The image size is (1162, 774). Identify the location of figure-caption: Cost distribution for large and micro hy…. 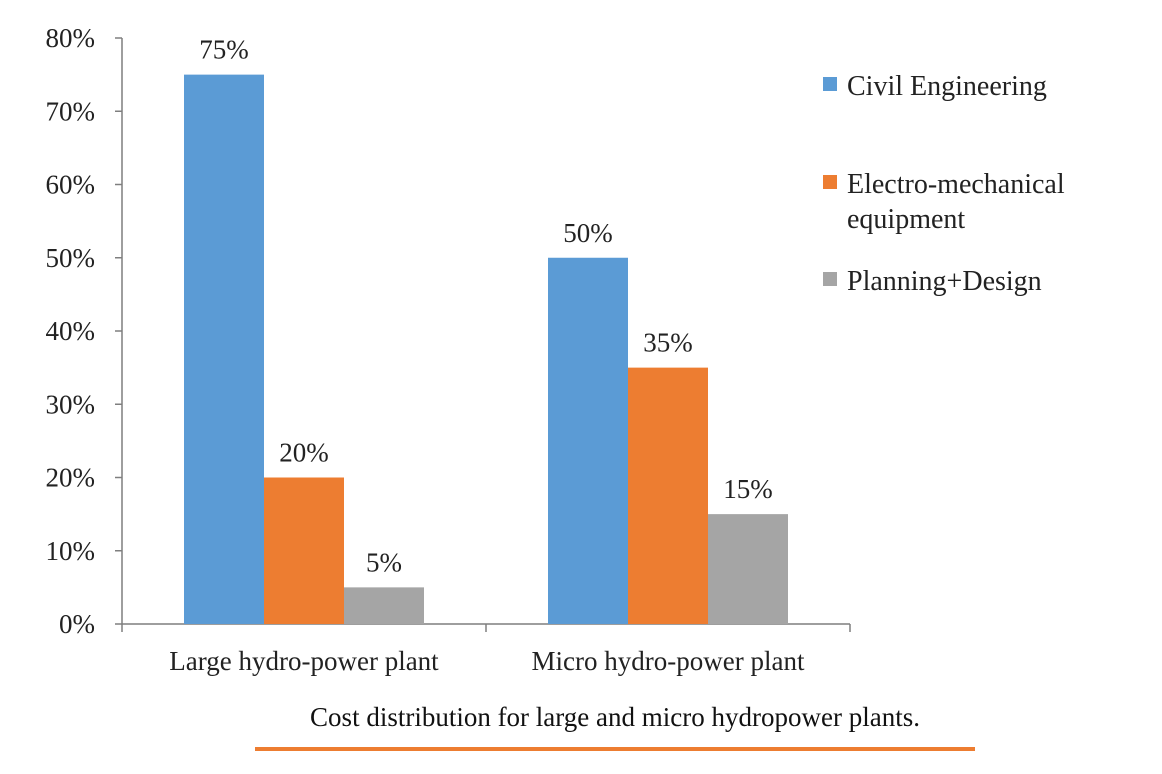
(615, 717).